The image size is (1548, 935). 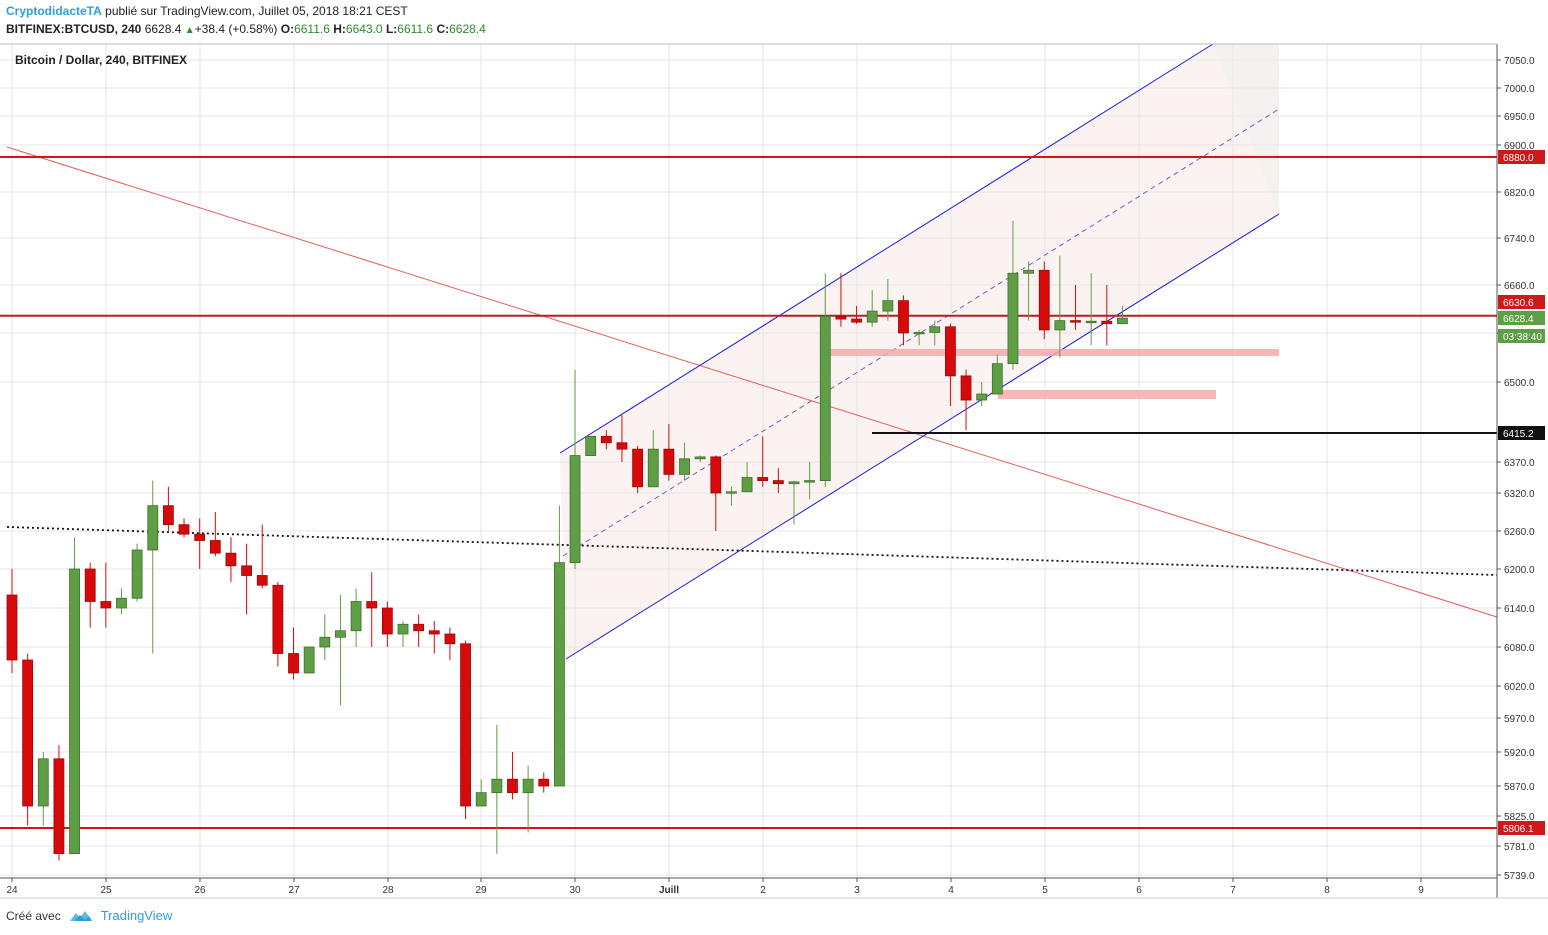 What do you see at coordinates (951, 890) in the screenshot?
I see `x-tick-label: 4` at bounding box center [951, 890].